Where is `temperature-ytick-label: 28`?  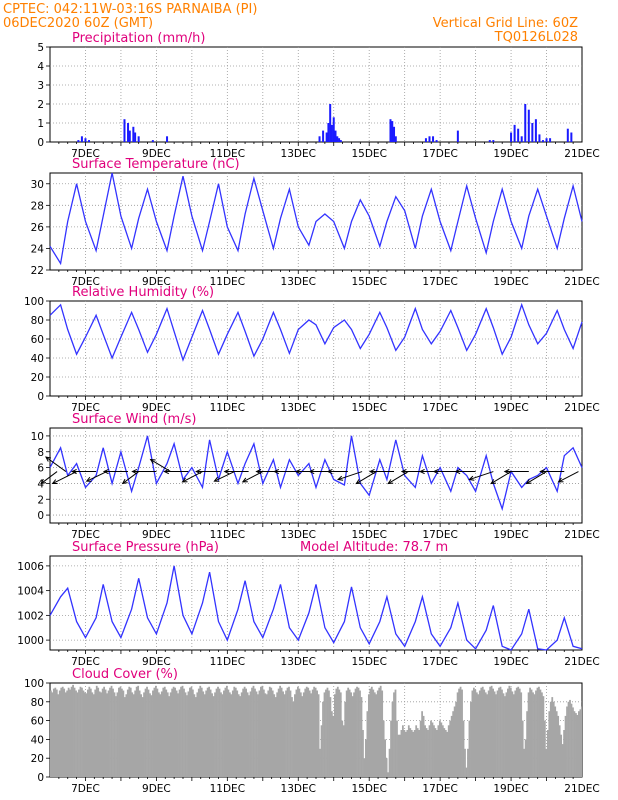 temperature-ytick-label: 28 is located at coordinates (37, 206).